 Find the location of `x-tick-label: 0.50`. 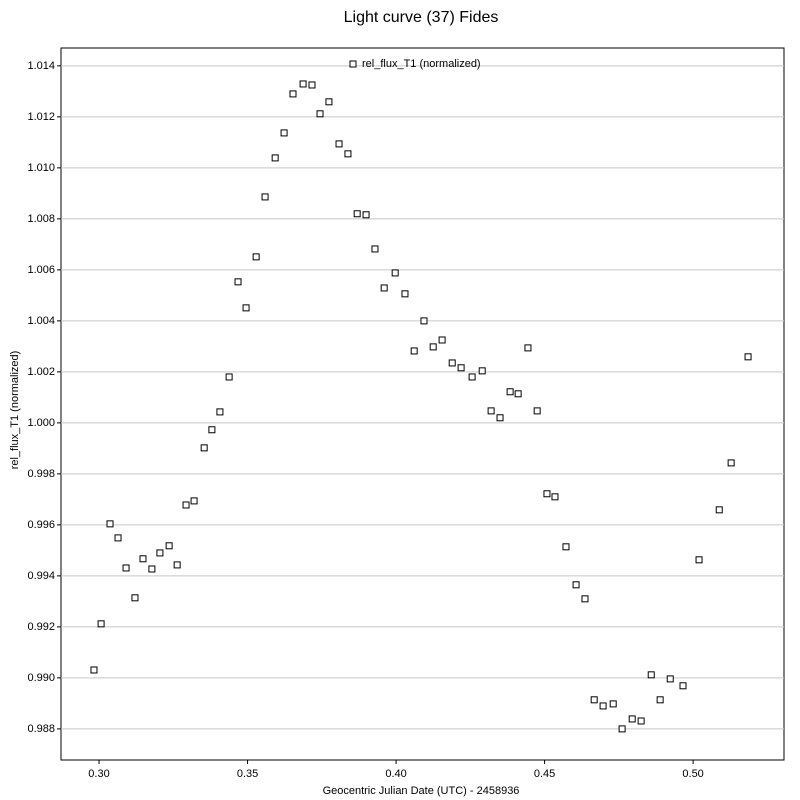

x-tick-label: 0.50 is located at coordinates (692, 774).